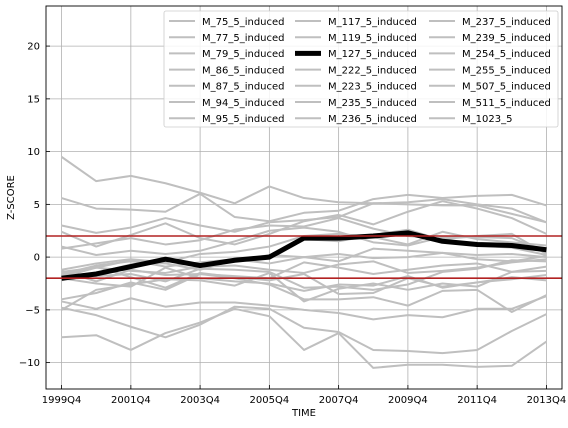 Image resolution: width=568 pixels, height=428 pixels. I want to click on x-tick-label: 1999Q4, so click(62, 400).